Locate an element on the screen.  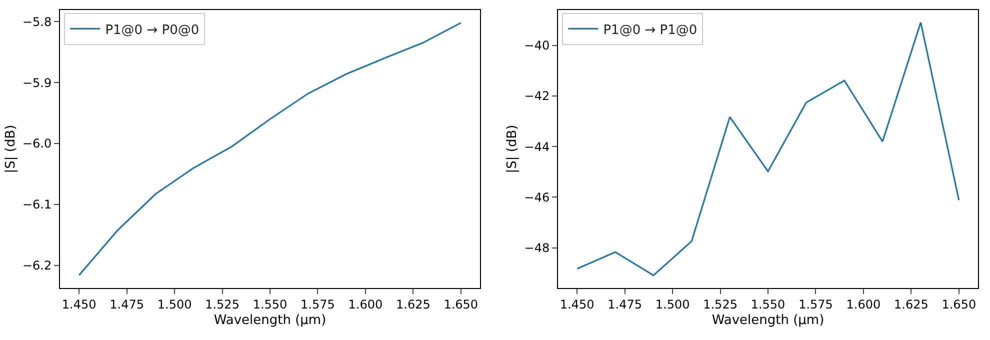
y-tick-label: −6.2 is located at coordinates (37, 265).